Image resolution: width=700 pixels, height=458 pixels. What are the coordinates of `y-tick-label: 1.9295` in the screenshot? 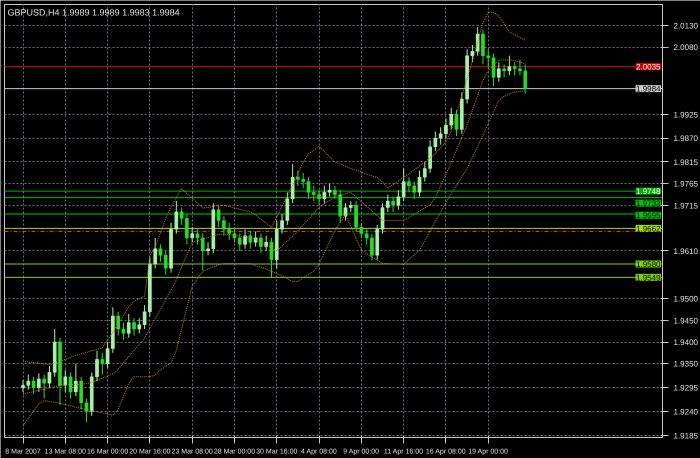 It's located at (686, 388).